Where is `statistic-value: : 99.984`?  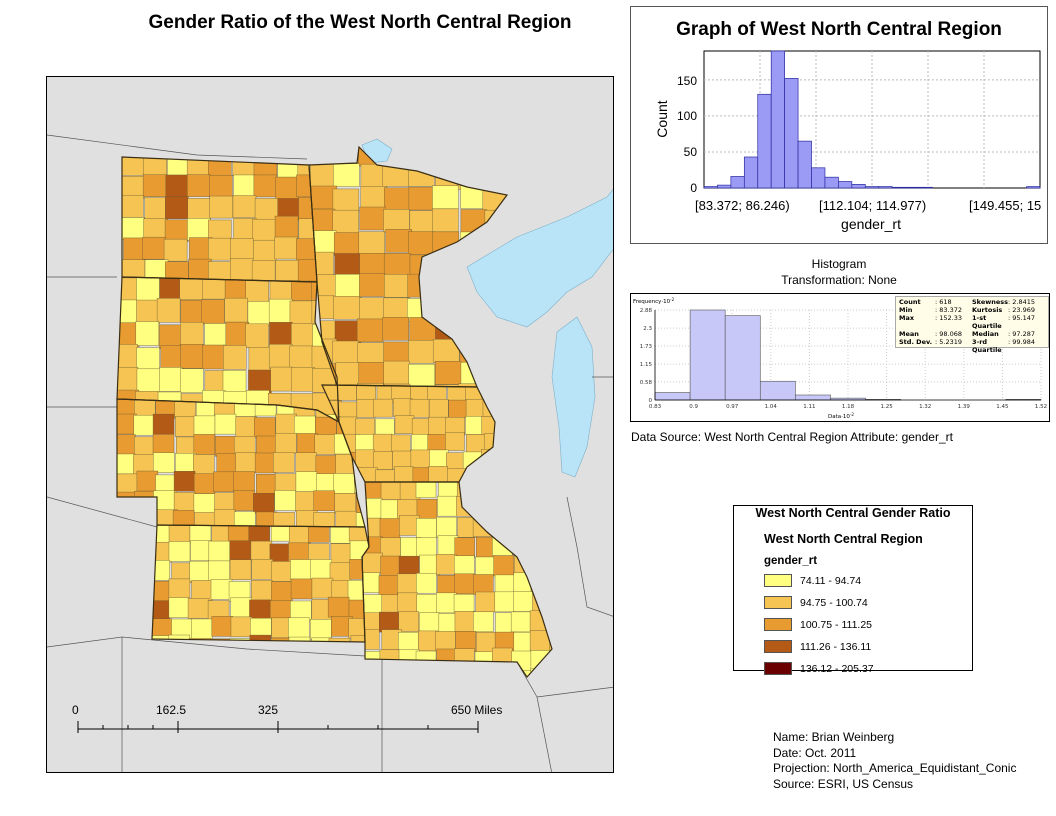 statistic-value: : 99.984 is located at coordinates (1021, 342).